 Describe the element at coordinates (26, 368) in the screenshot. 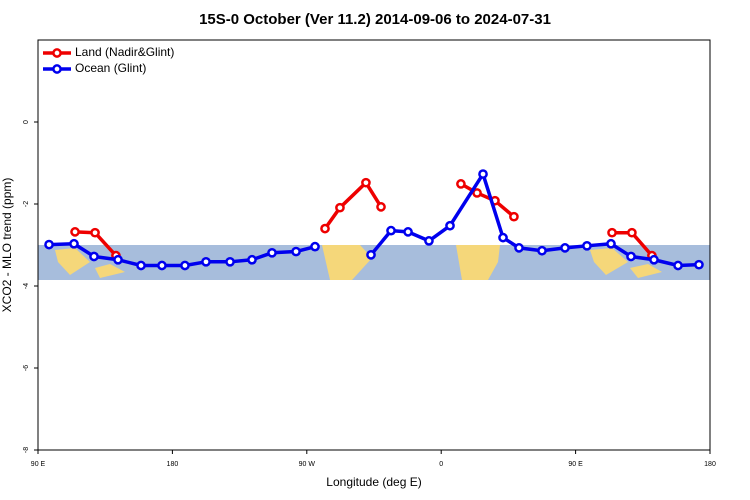

I see `y-tick-label: -6` at that location.